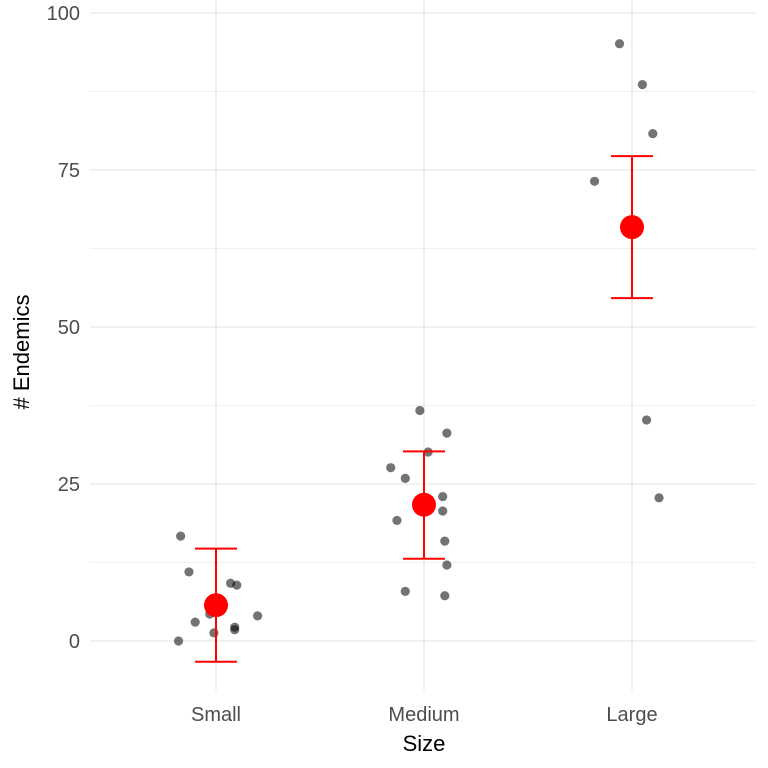 This screenshot has height=768, width=768. What do you see at coordinates (631, 715) in the screenshot?
I see `x-tick-label: Large` at bounding box center [631, 715].